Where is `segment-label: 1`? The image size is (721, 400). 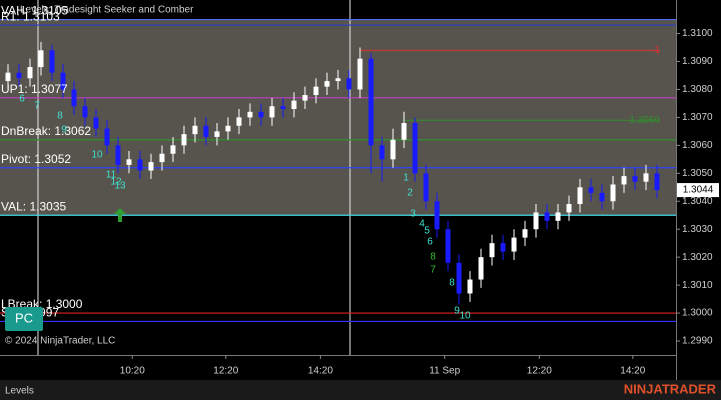 segment-label: 1 is located at coordinates (657, 50).